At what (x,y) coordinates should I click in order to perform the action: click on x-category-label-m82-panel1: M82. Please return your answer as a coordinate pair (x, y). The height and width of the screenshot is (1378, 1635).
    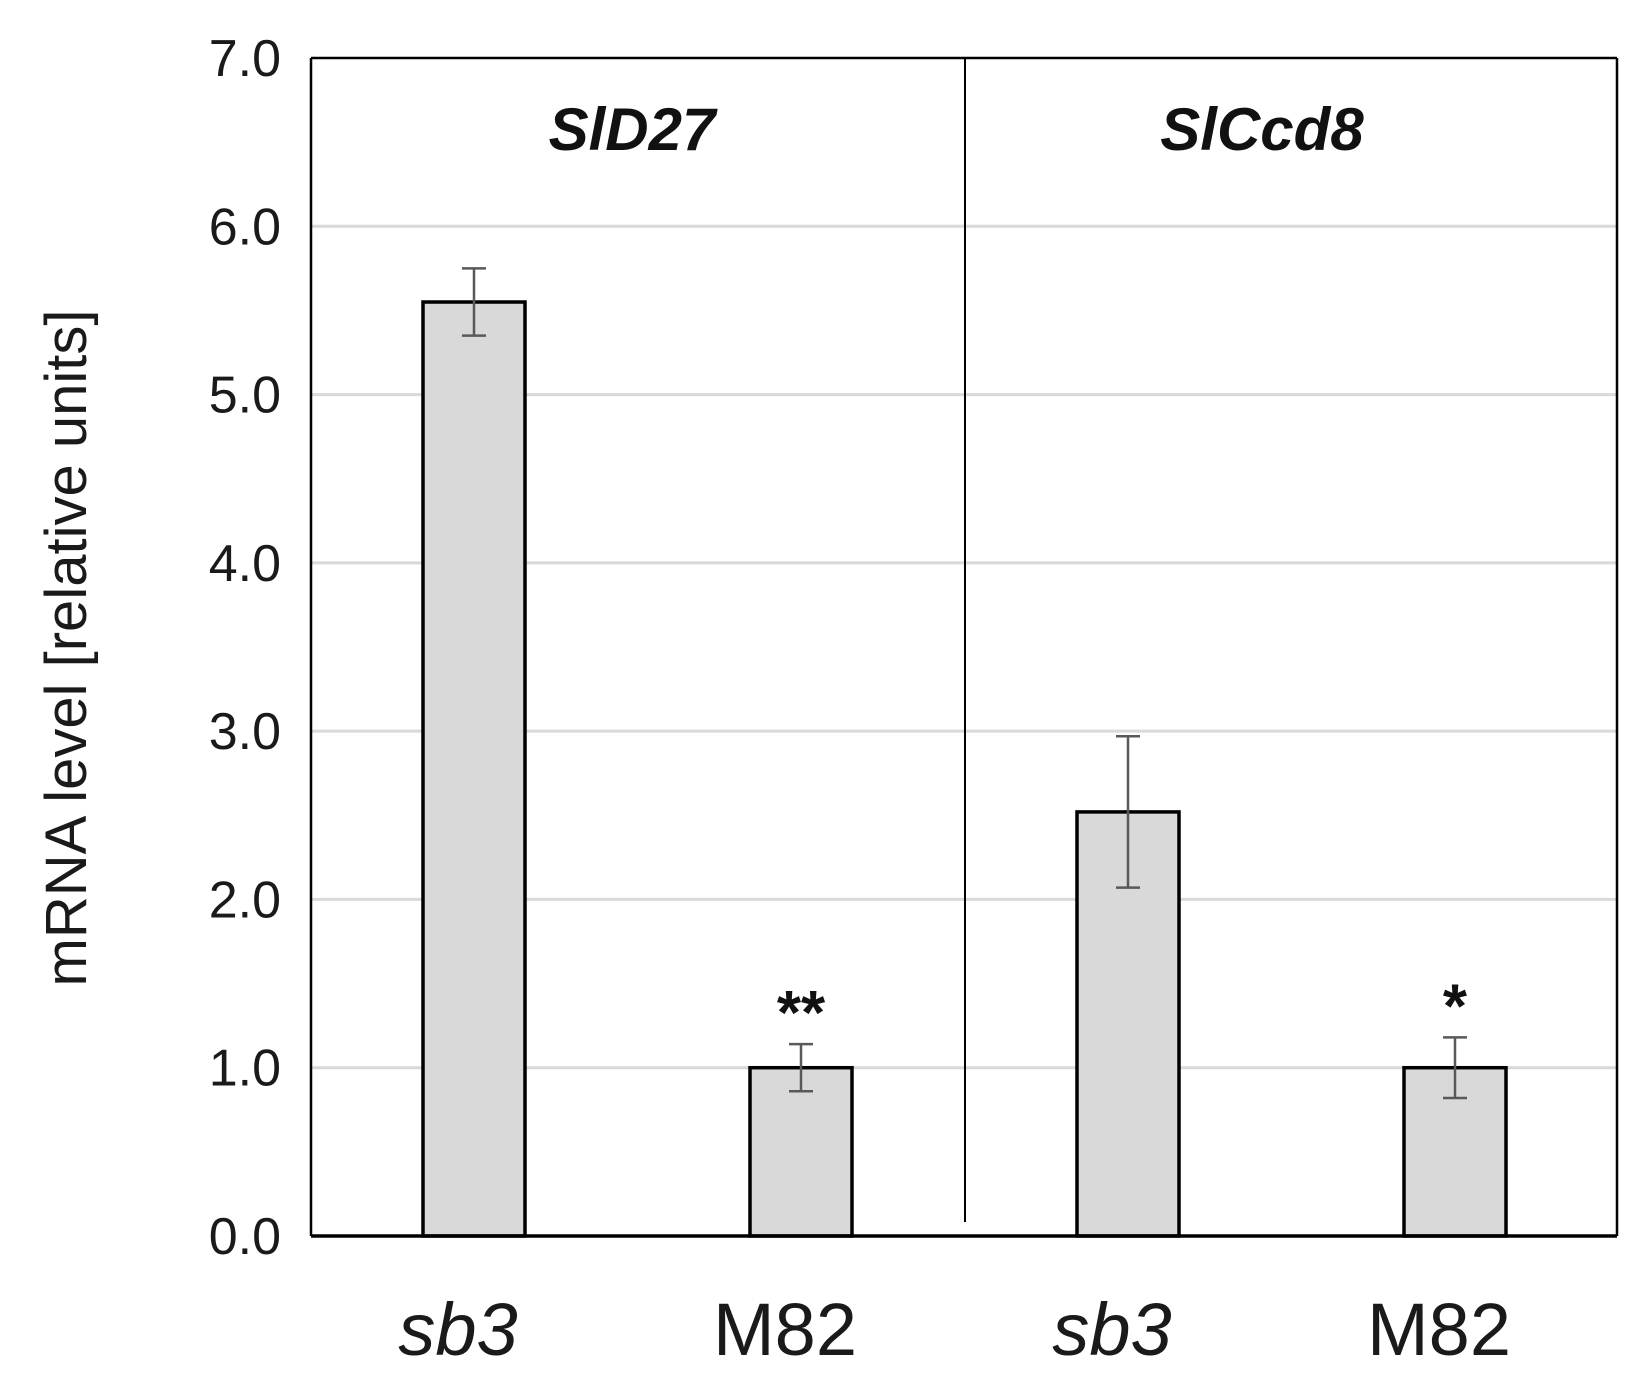
    Looking at the image, I should click on (785, 1329).